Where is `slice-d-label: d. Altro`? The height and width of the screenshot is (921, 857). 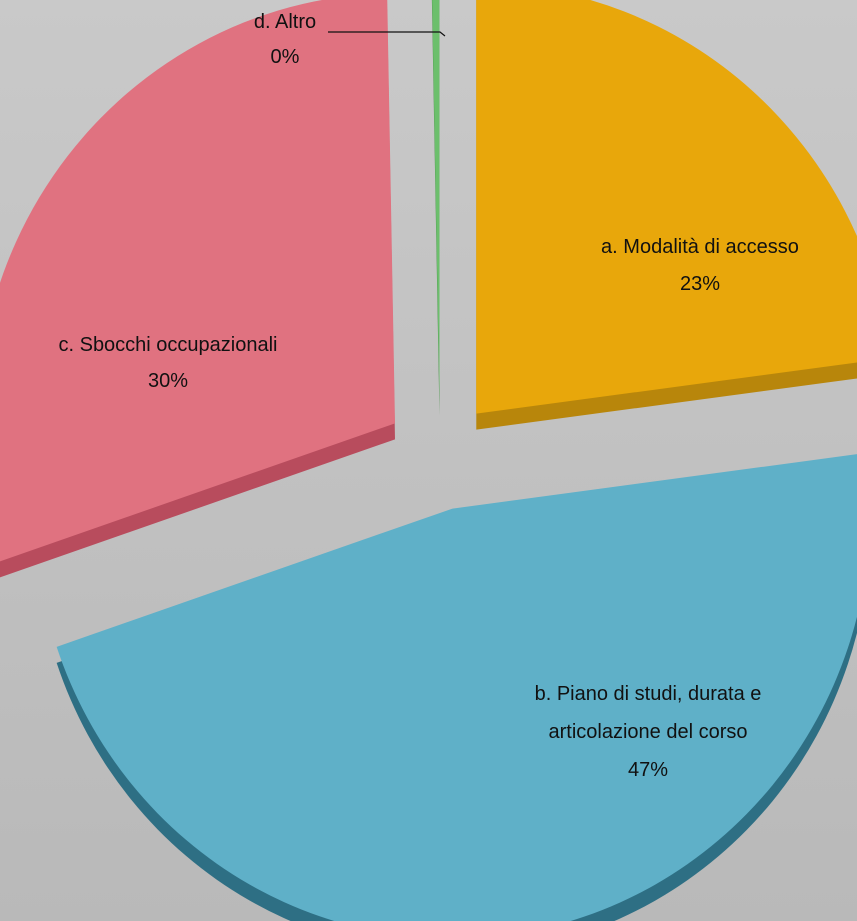
slice-d-label: d. Altro is located at coordinates (285, 22).